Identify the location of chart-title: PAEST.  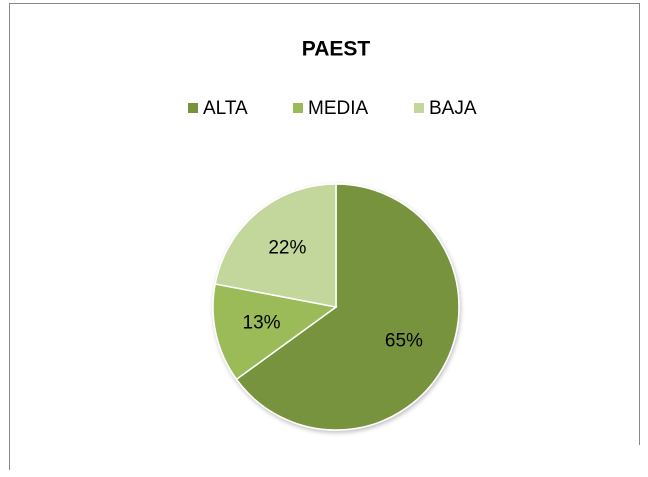
(336, 49).